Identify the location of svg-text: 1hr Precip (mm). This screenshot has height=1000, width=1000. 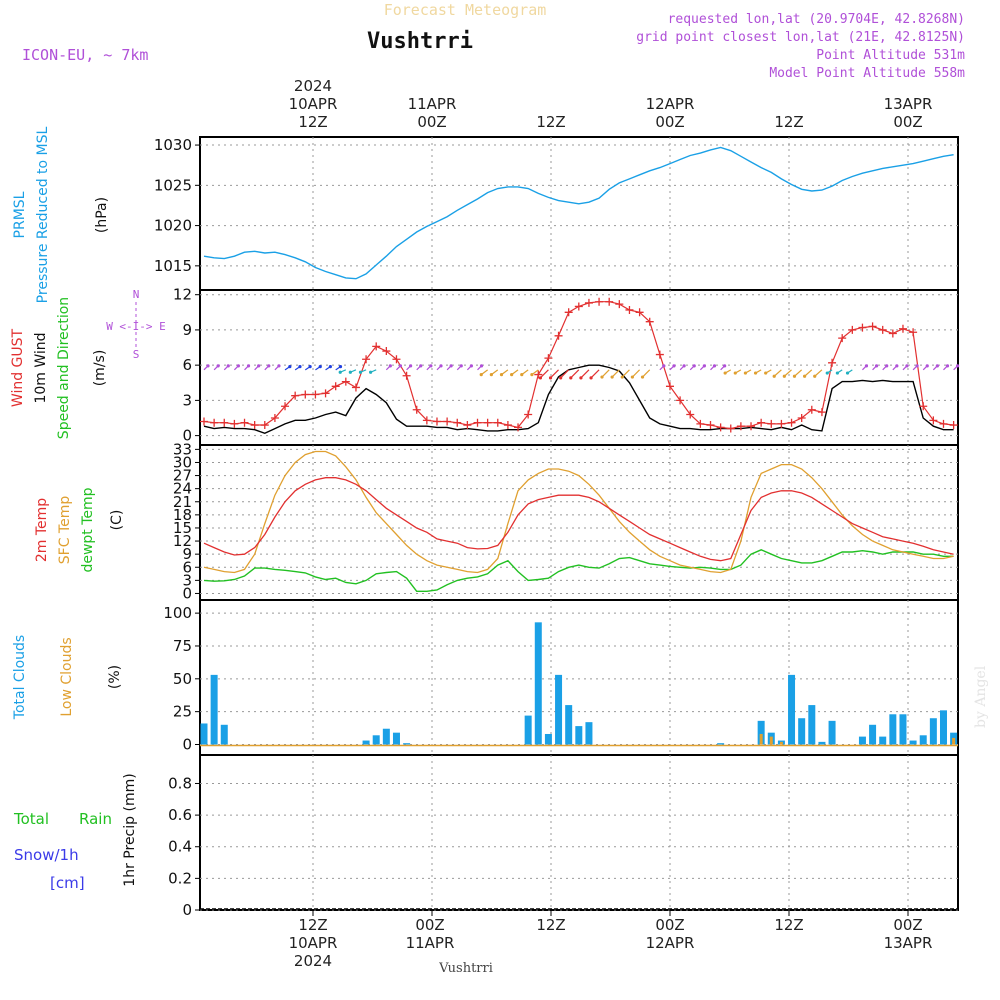
(130, 829).